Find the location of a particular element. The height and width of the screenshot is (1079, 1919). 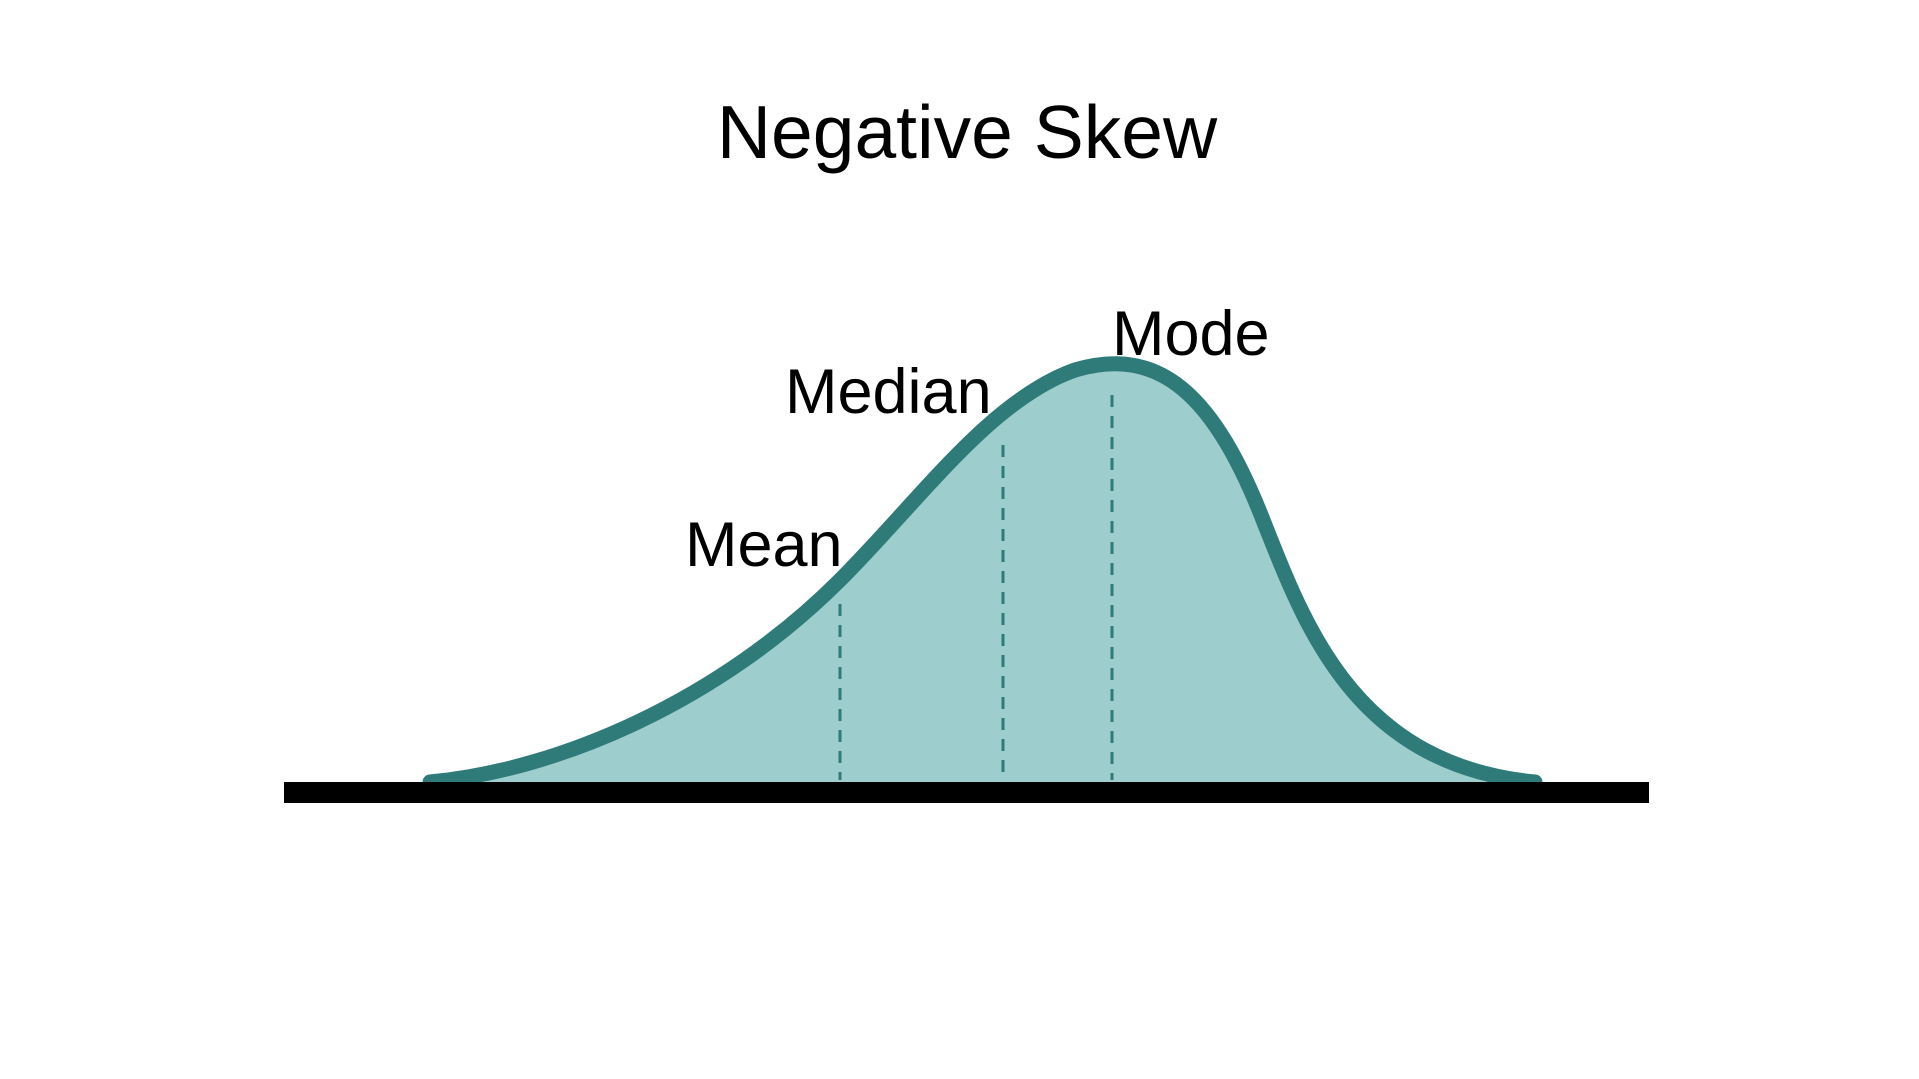

baseline-axis is located at coordinates (966, 792).